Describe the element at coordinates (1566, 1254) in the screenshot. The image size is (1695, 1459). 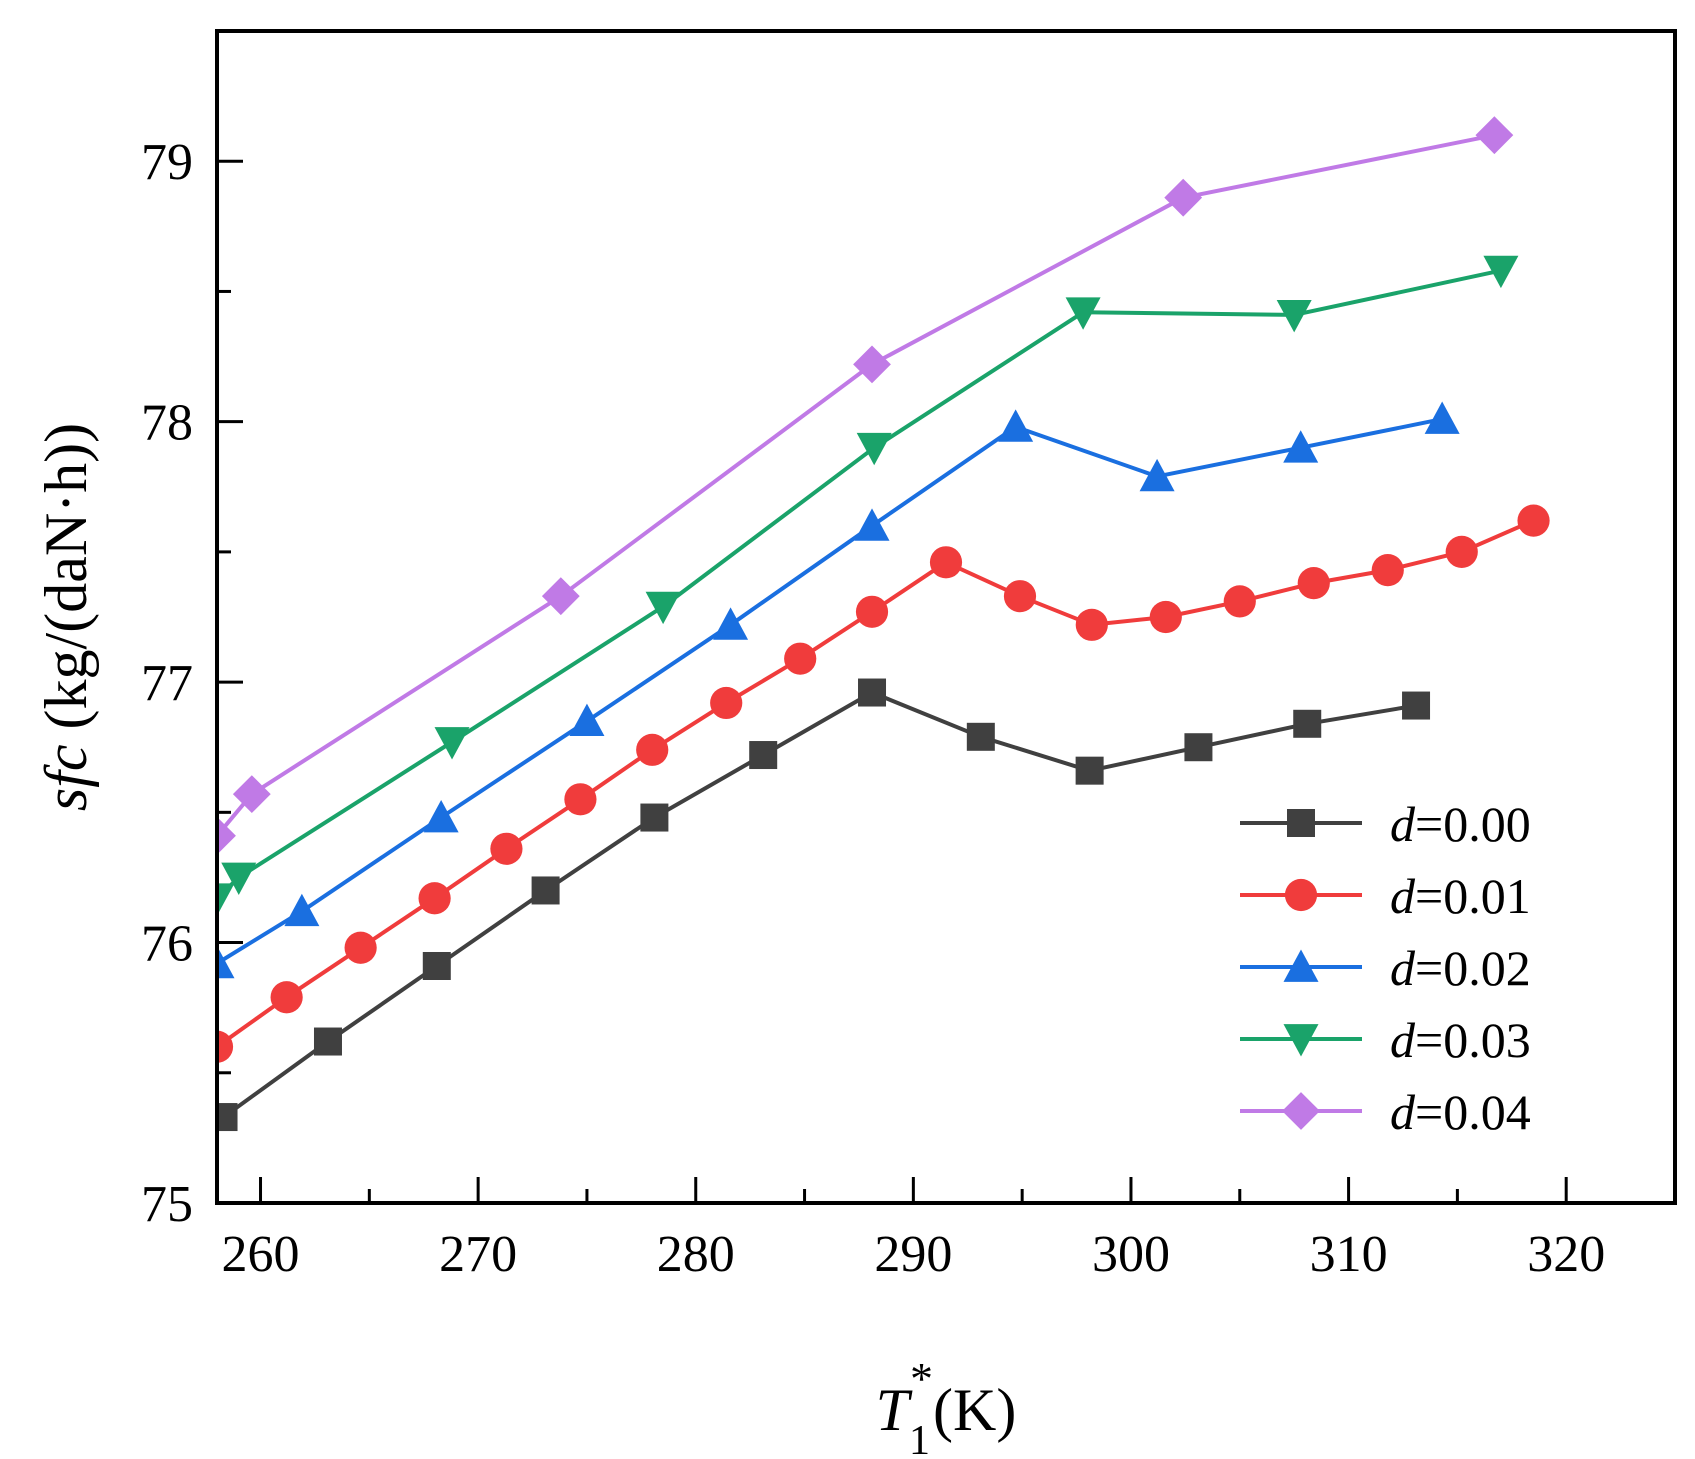
I see `x-tick-label-6: 320` at that location.